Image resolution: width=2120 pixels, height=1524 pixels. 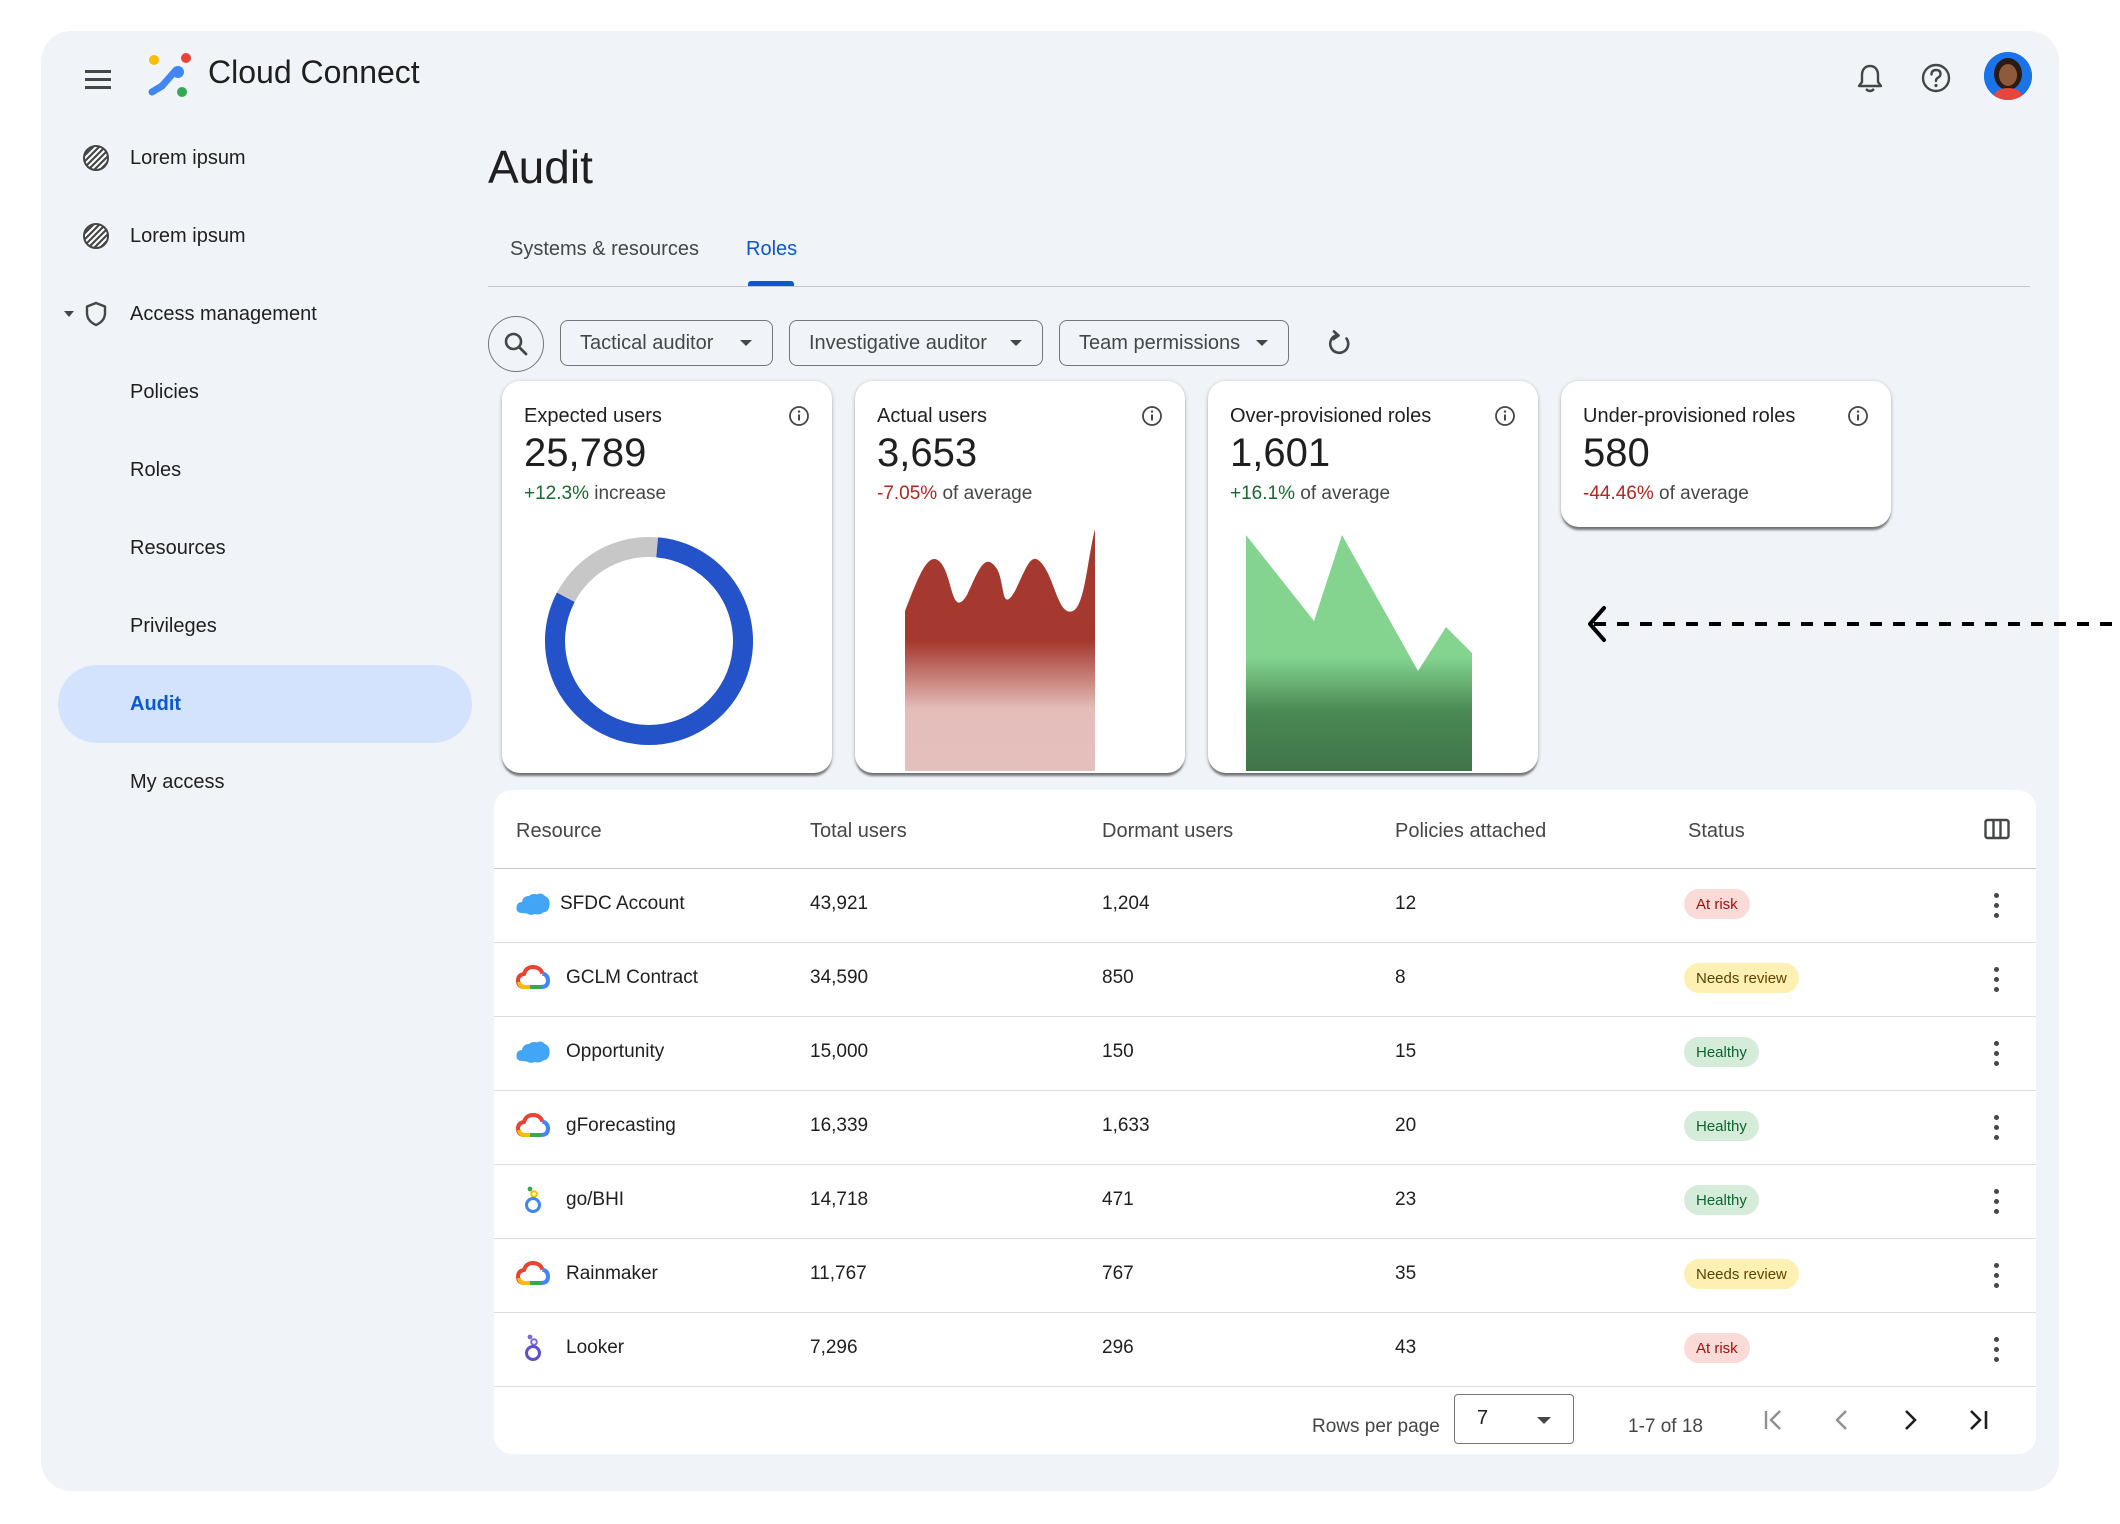 I want to click on card-title: Under-provisioned roles, so click(x=1689, y=416).